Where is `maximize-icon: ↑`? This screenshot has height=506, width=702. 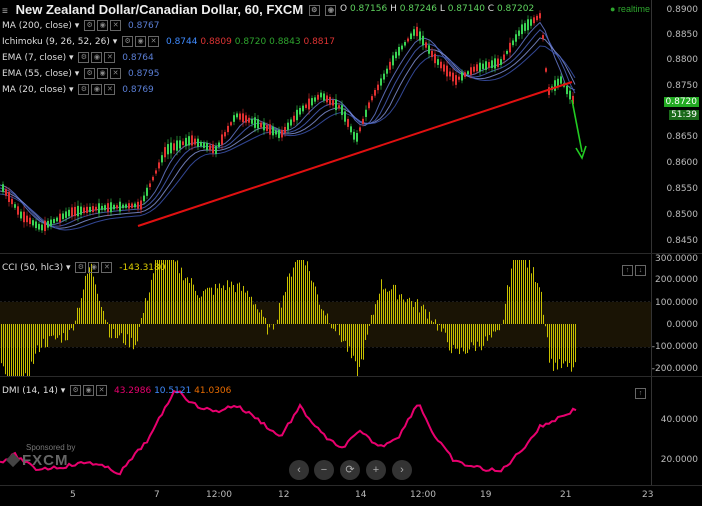
maximize-icon: ↑ is located at coordinates (627, 271).